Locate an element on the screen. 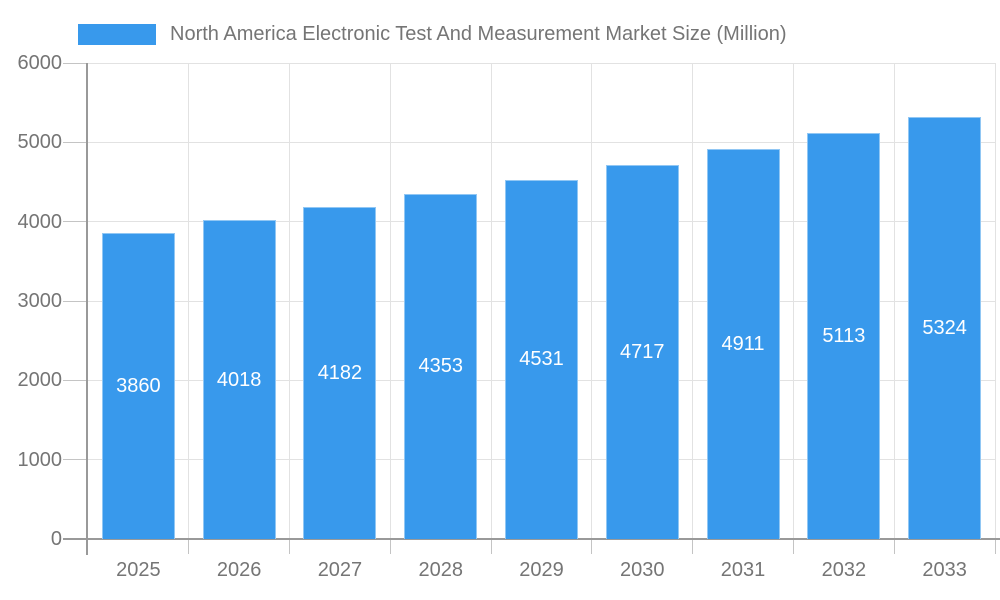  bar-value-label: 5324 is located at coordinates (944, 327).